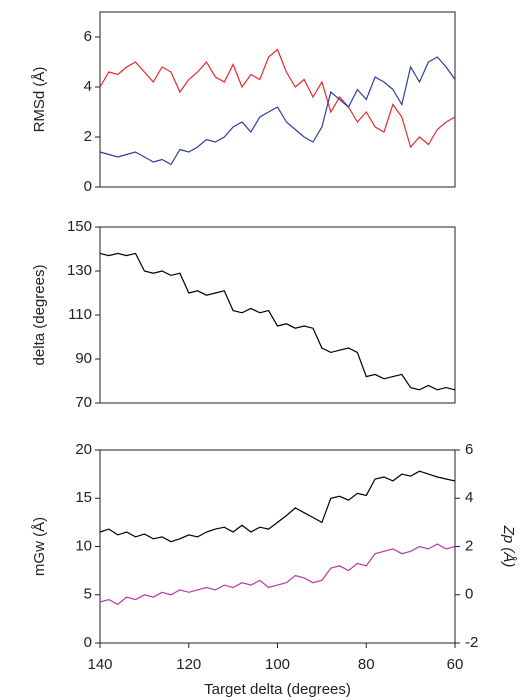  Describe the element at coordinates (455, 664) in the screenshot. I see `x-tick-label: 60` at that location.